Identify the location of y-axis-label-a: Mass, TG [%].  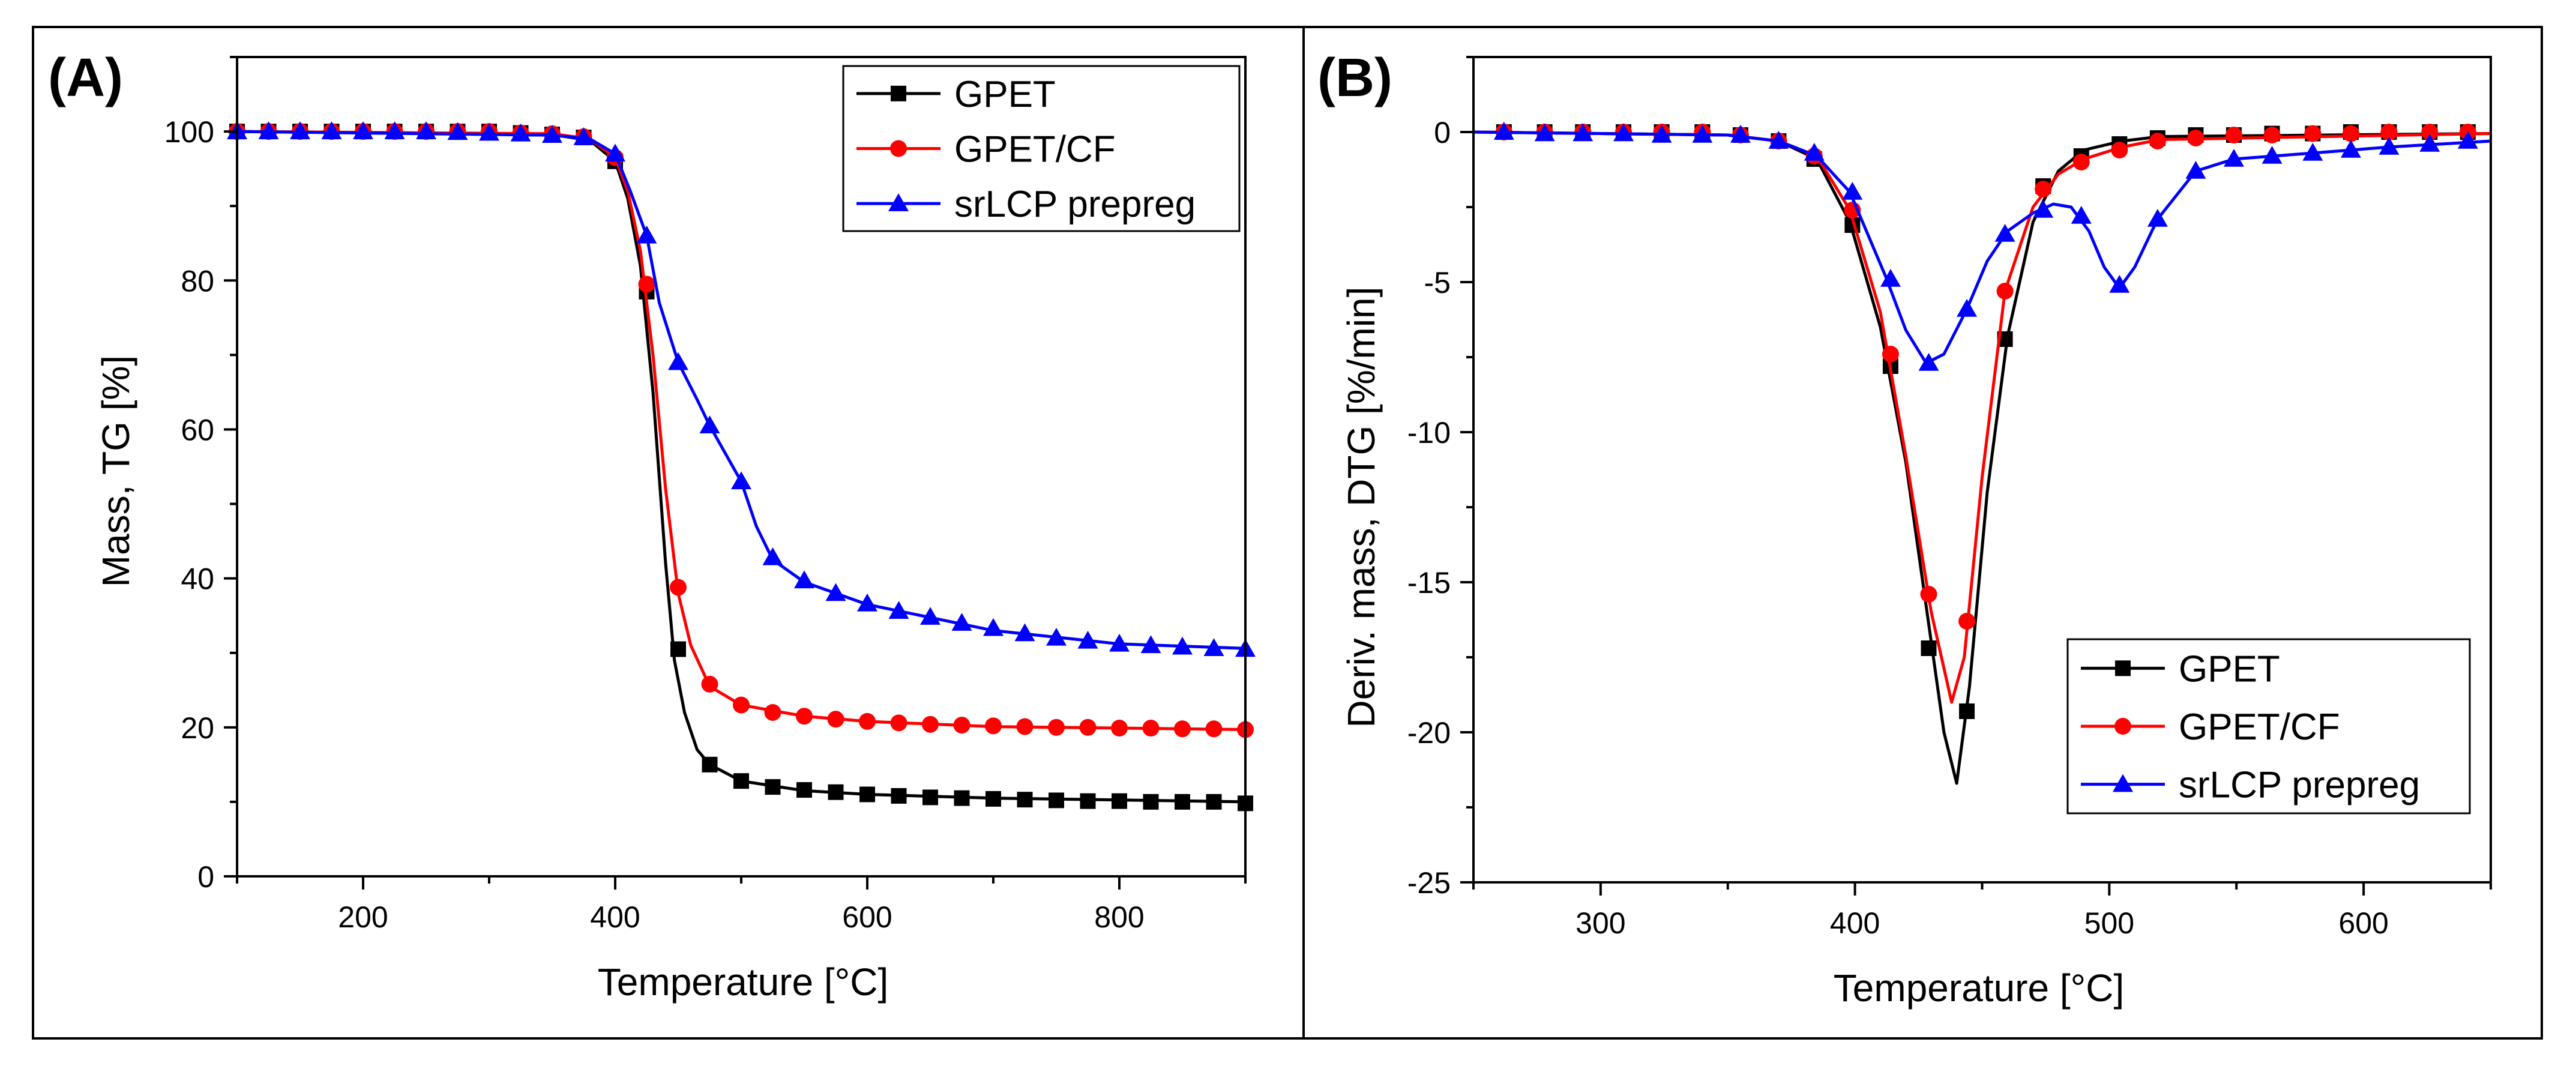
(115, 471).